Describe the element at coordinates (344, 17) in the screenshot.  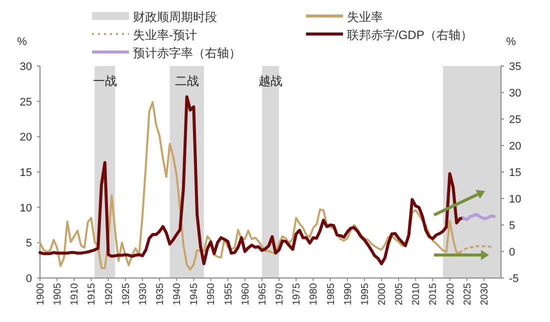
I see `legend-item: 失业率` at that location.